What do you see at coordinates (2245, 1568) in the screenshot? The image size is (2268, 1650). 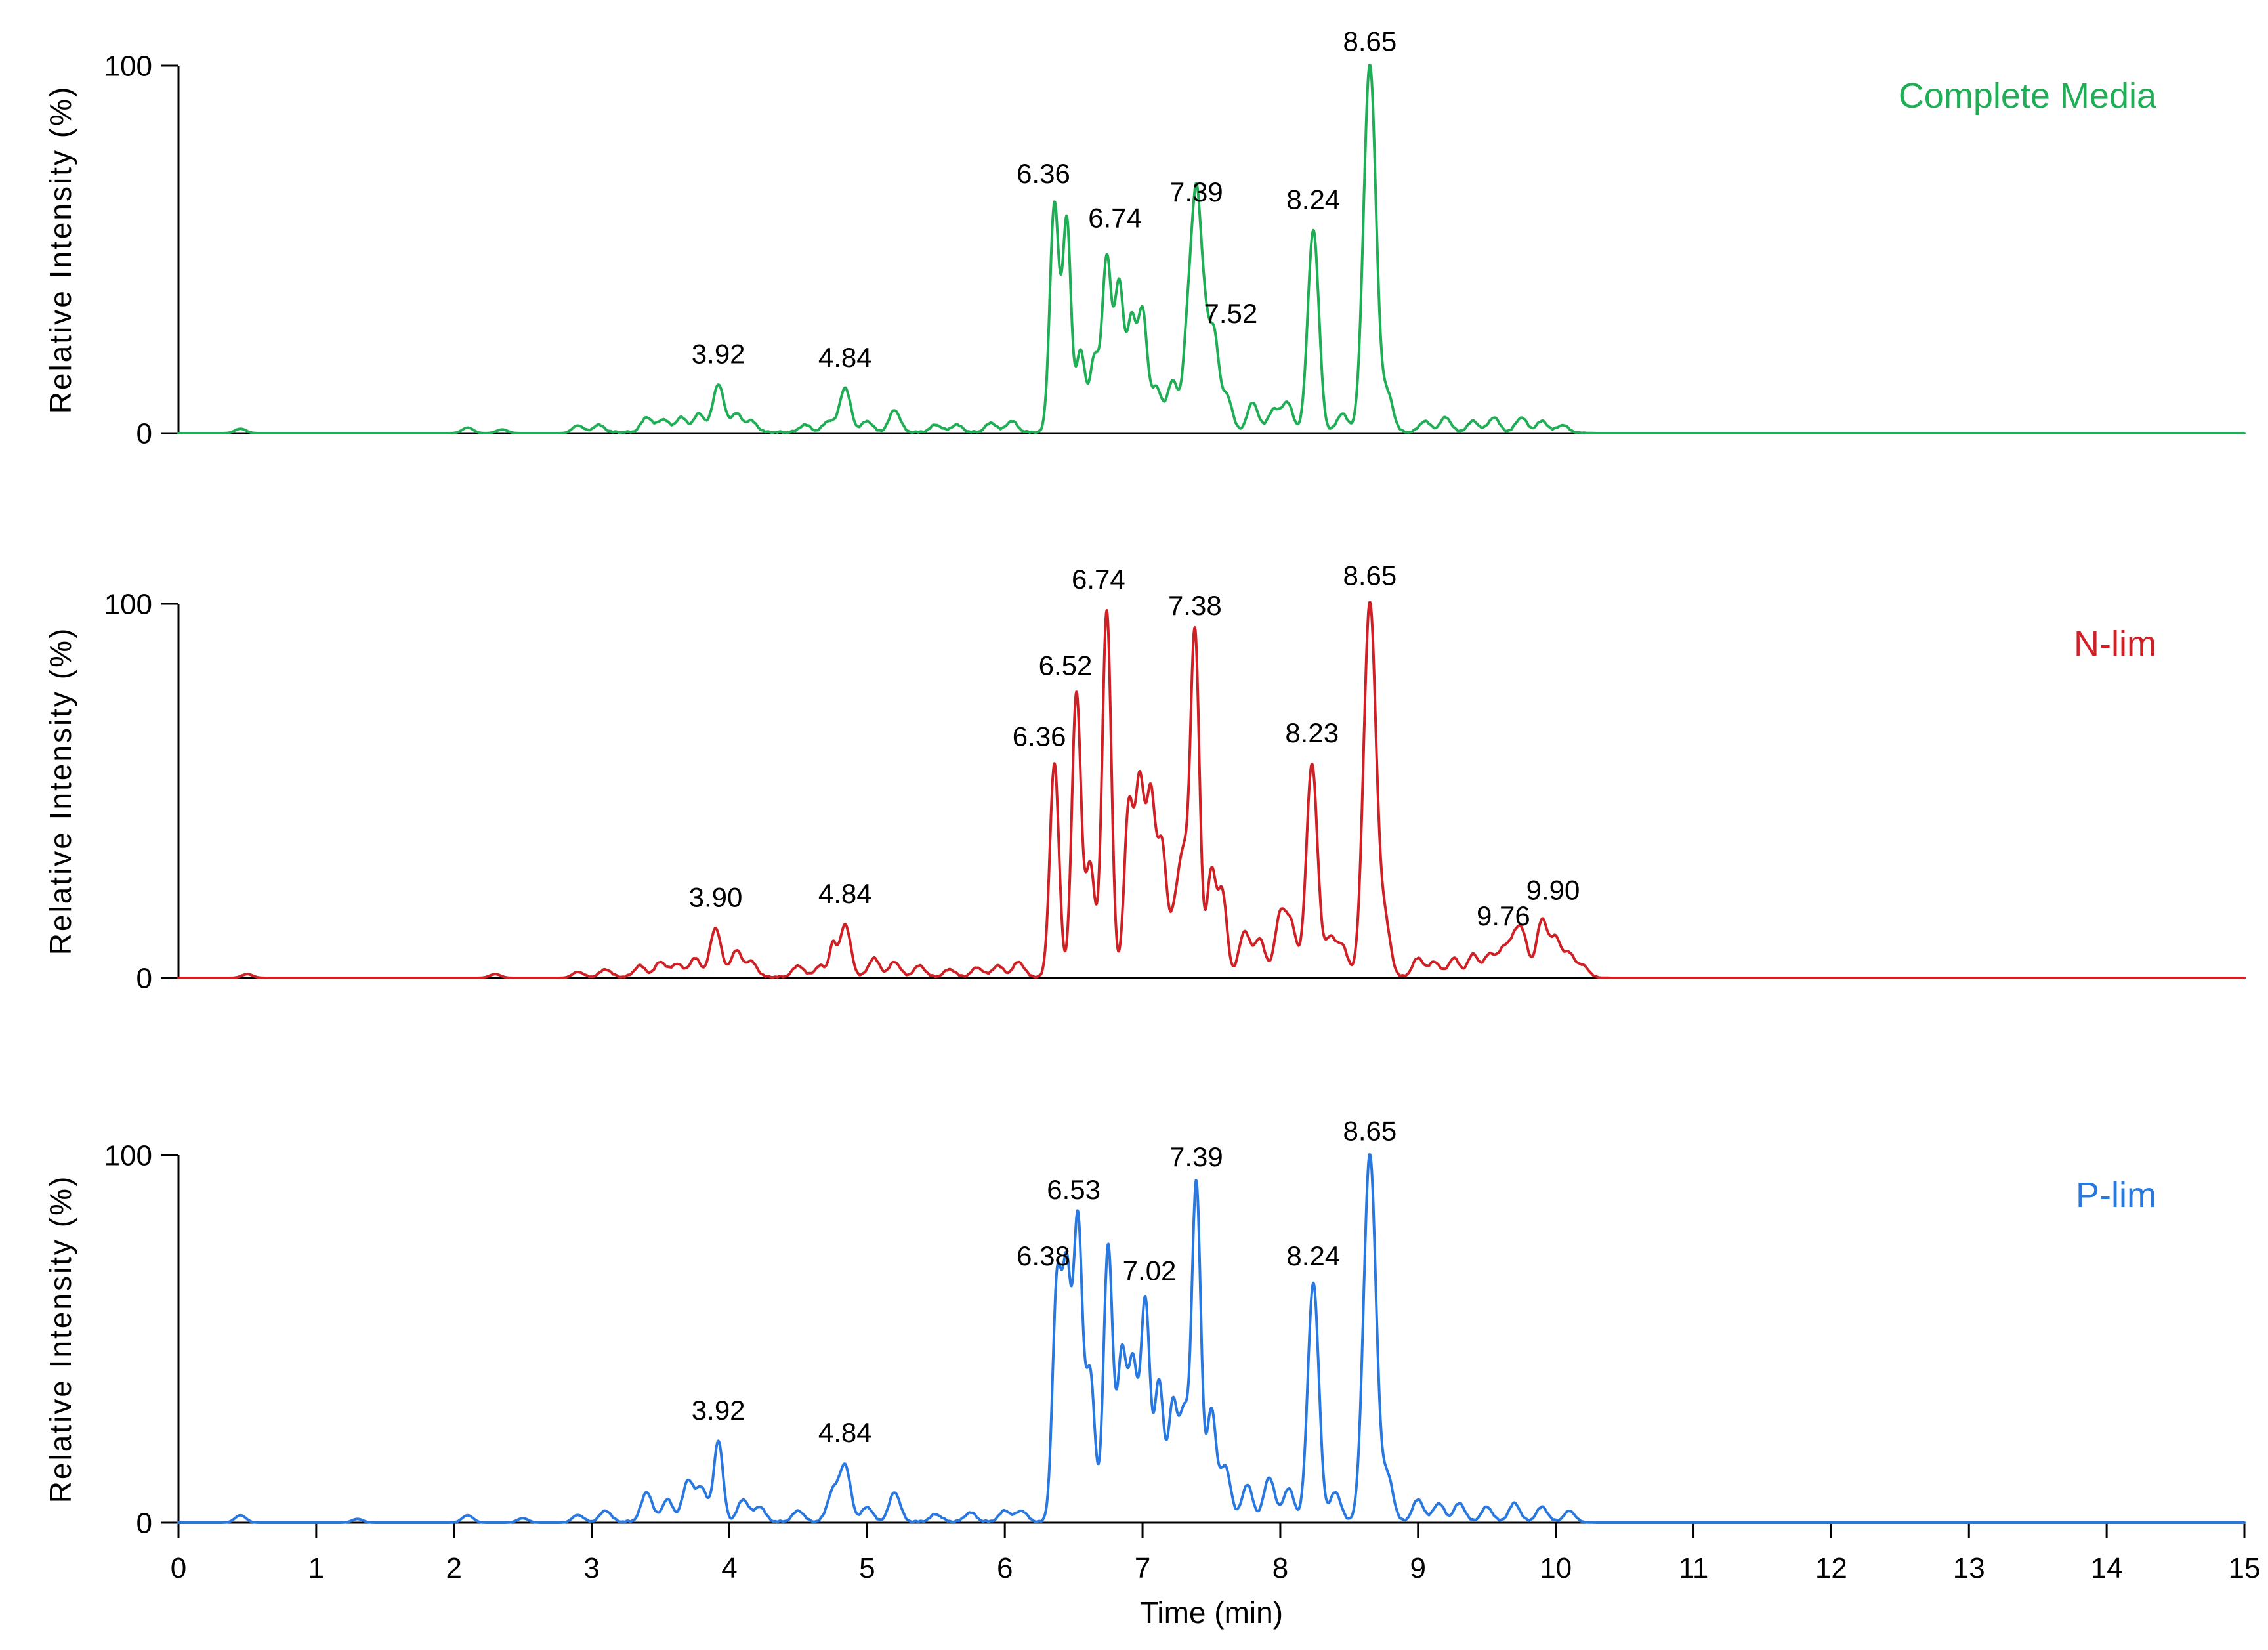 I see `x-tick-label: 15` at bounding box center [2245, 1568].